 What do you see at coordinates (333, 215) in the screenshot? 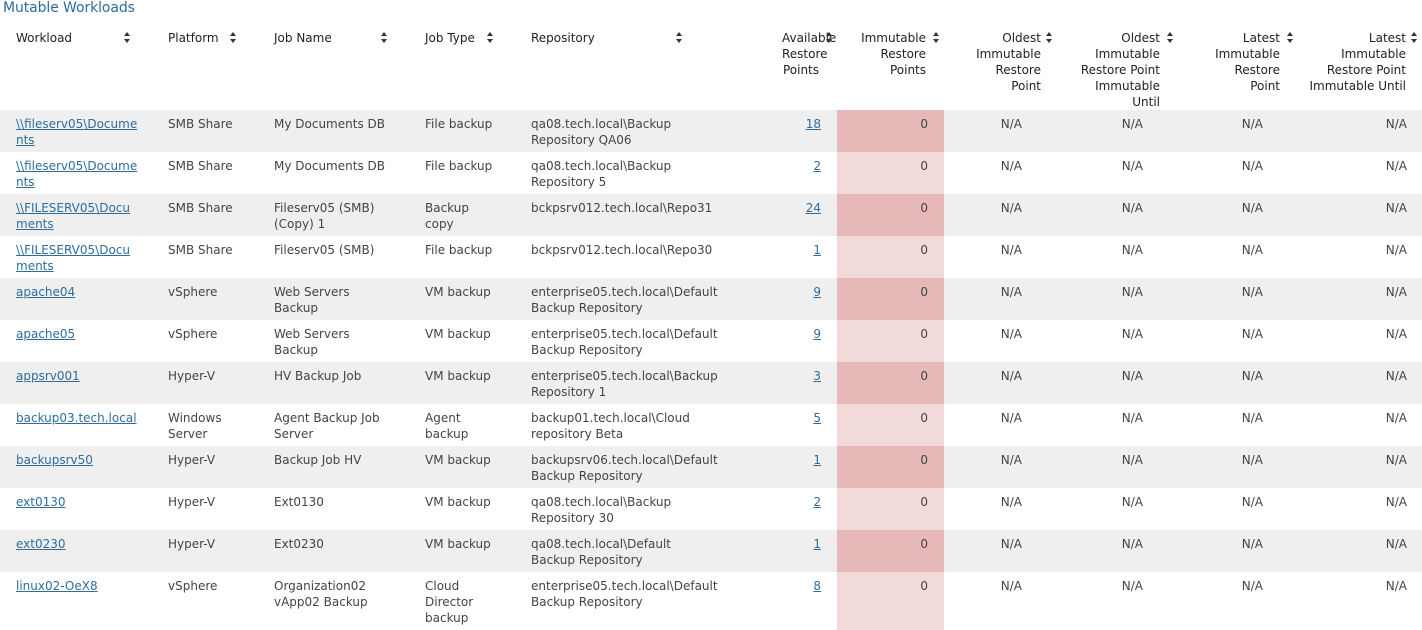
I see `cell-job-name: Fileserv05 (SMB) (Copy) 1` at bounding box center [333, 215].